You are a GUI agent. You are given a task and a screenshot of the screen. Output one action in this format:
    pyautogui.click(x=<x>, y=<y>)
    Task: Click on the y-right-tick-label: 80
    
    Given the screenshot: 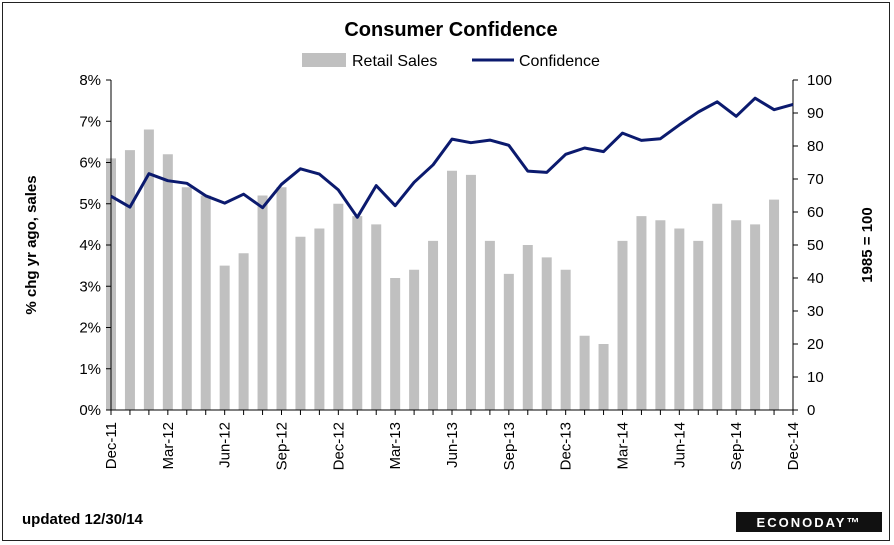 What is the action you would take?
    pyautogui.click(x=815, y=146)
    